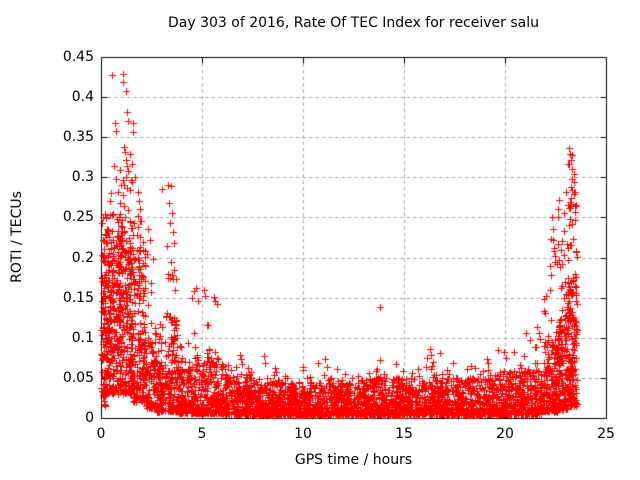 Image resolution: width=640 pixels, height=480 pixels. I want to click on y-tick-label: 0.45, so click(78, 57).